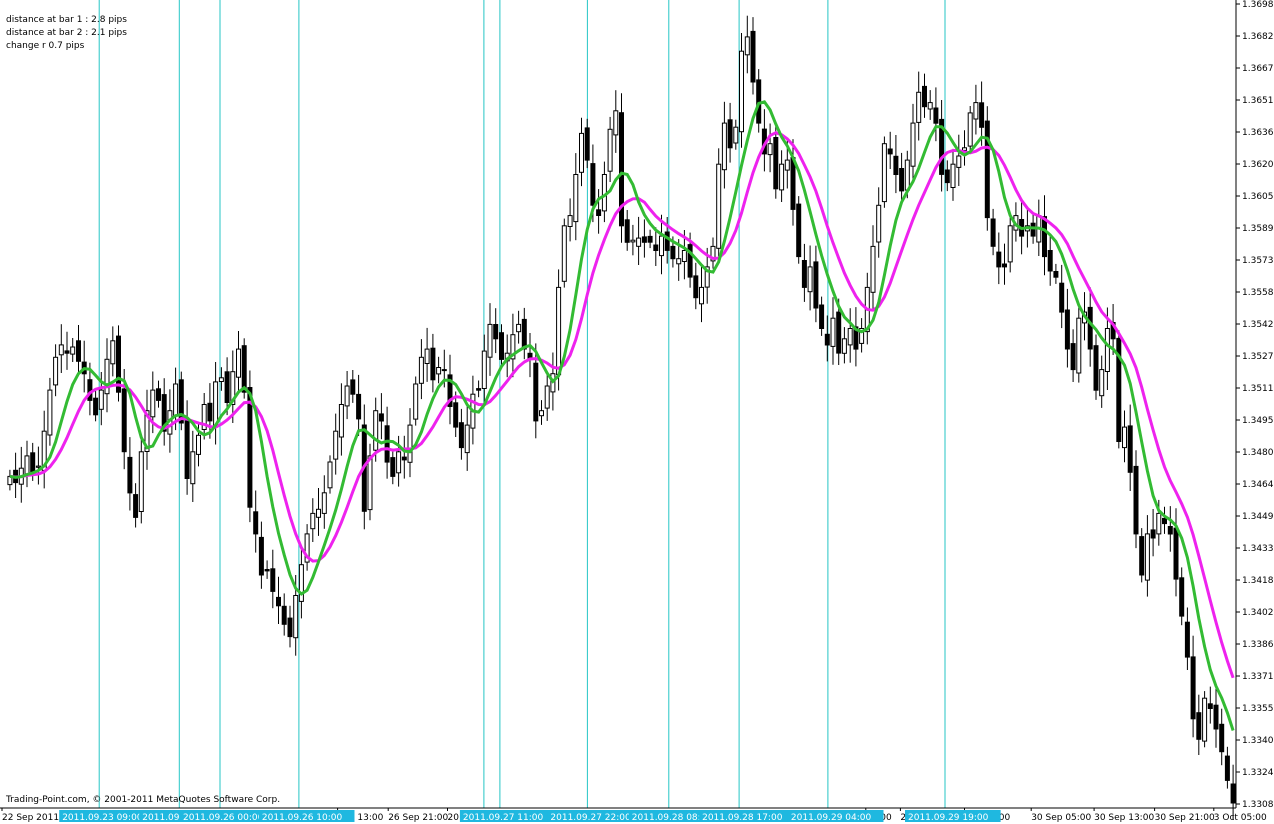  Describe the element at coordinates (1258, 133) in the screenshot. I see `price-tick-label: 1.36360` at that location.